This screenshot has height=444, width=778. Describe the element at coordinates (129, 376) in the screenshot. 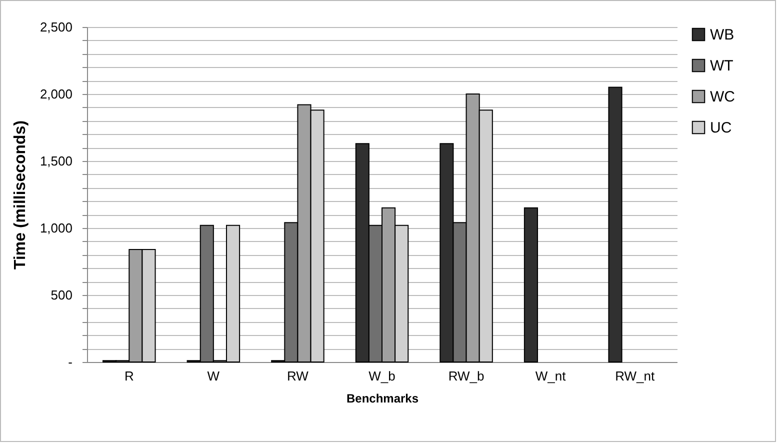

I see `x-tick-label: R` at that location.